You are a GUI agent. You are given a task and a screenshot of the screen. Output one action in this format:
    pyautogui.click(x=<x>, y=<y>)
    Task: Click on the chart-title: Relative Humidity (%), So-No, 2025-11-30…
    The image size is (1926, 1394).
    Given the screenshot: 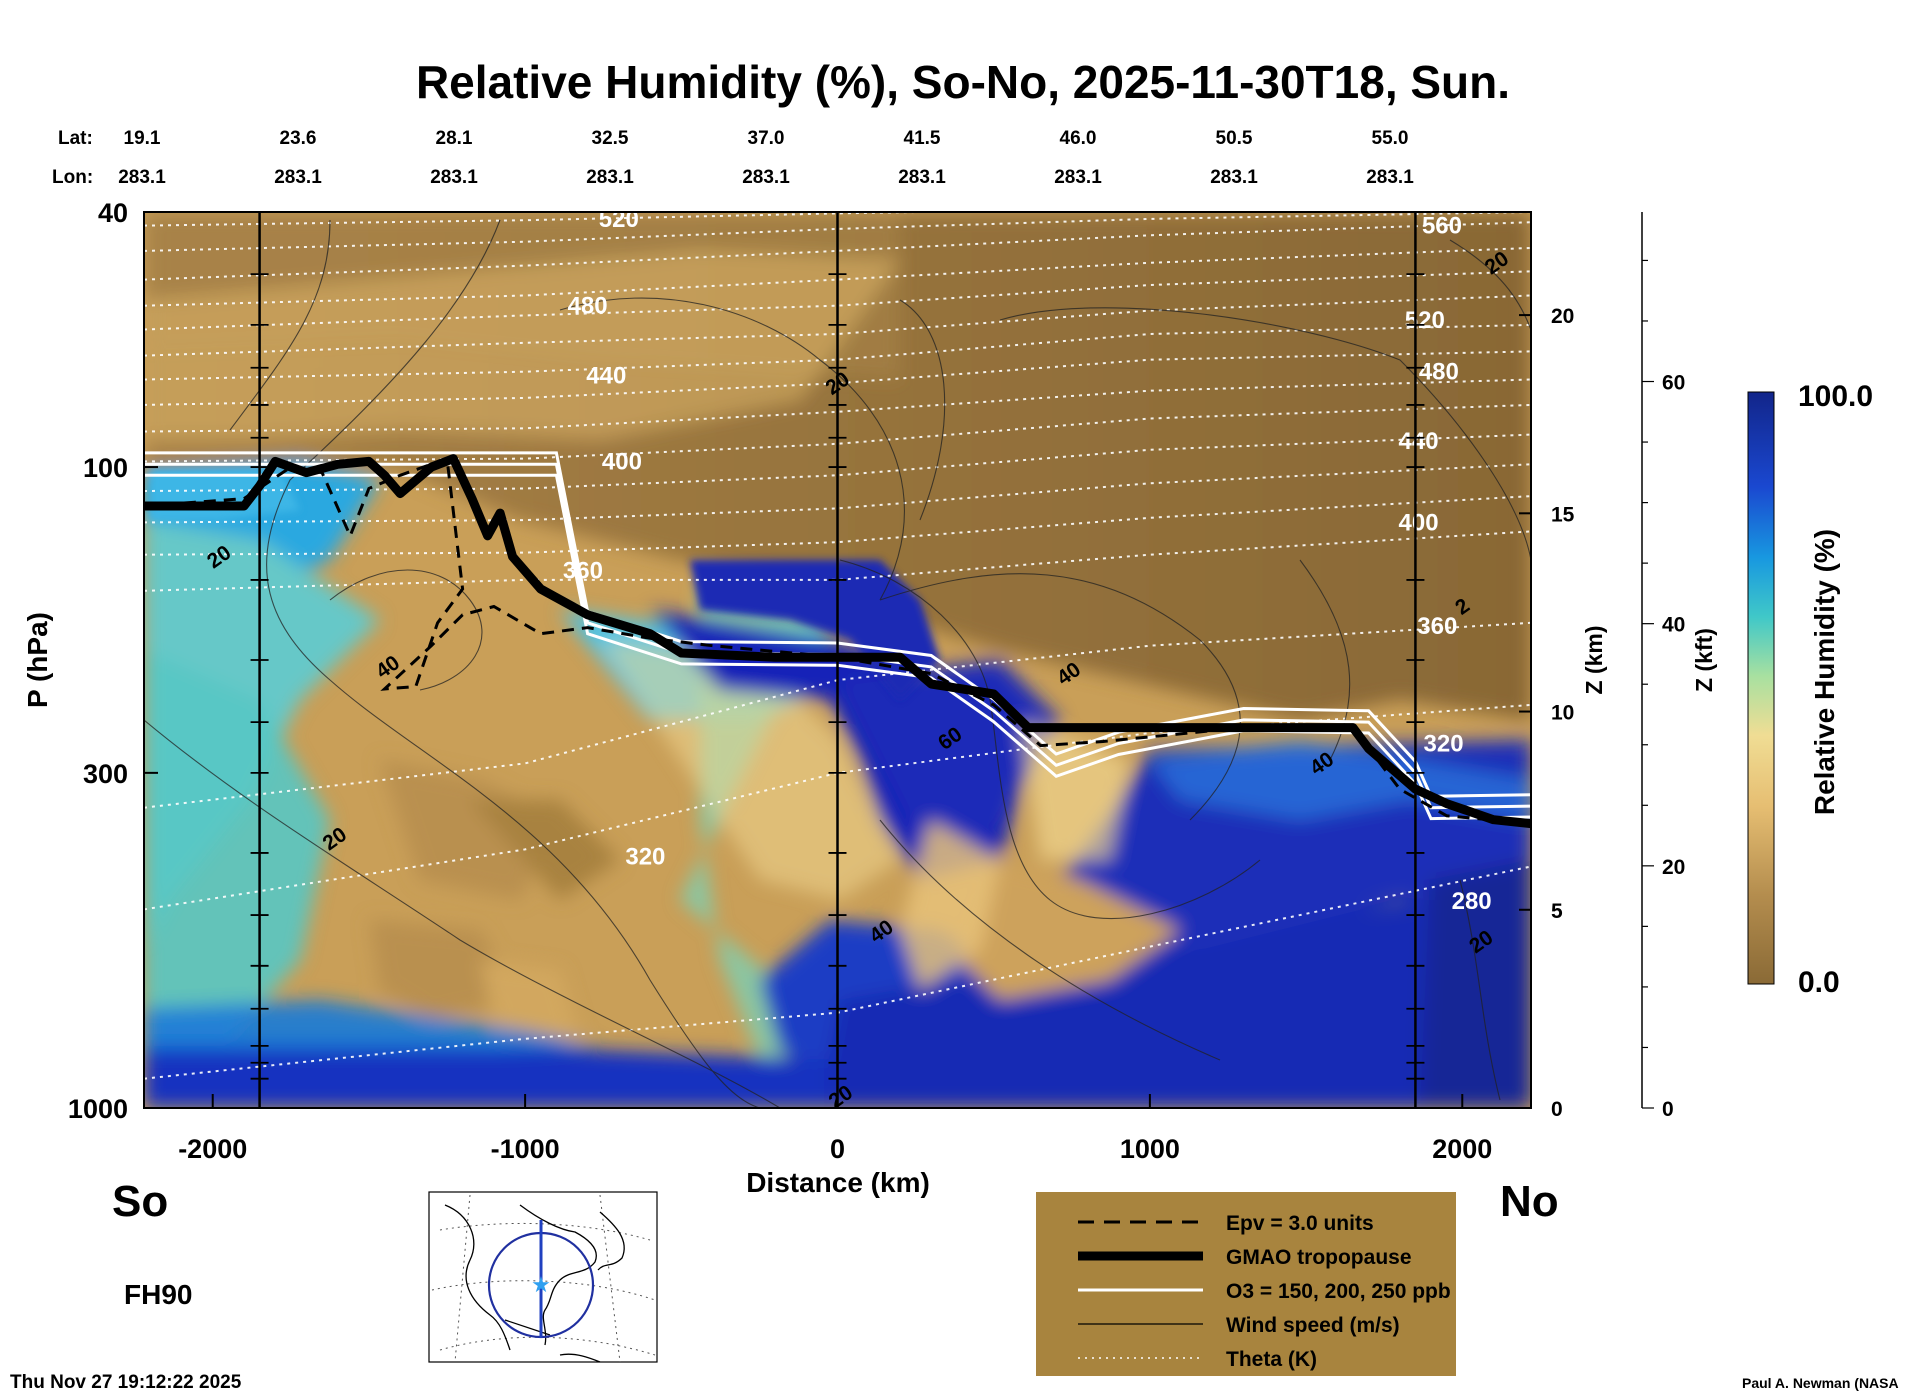 What is the action you would take?
    pyautogui.click(x=963, y=82)
    